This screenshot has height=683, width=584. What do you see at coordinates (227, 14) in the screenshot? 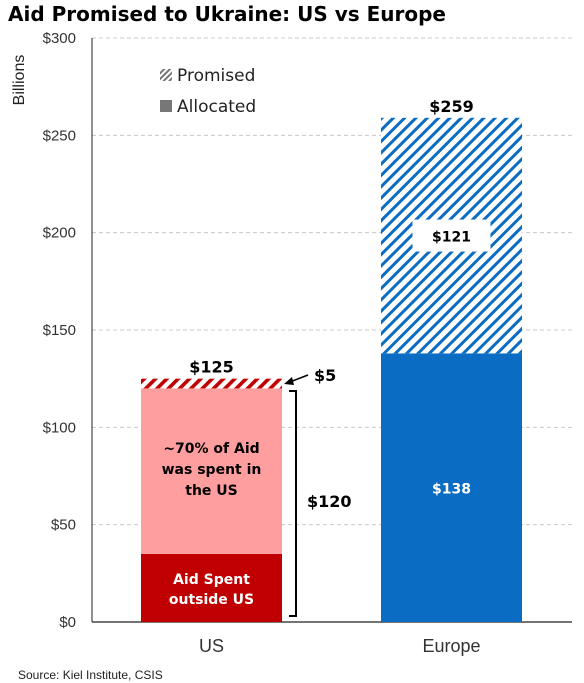
I see `chart-title: Aid Promised to Ukraine: US vs Europe` at bounding box center [227, 14].